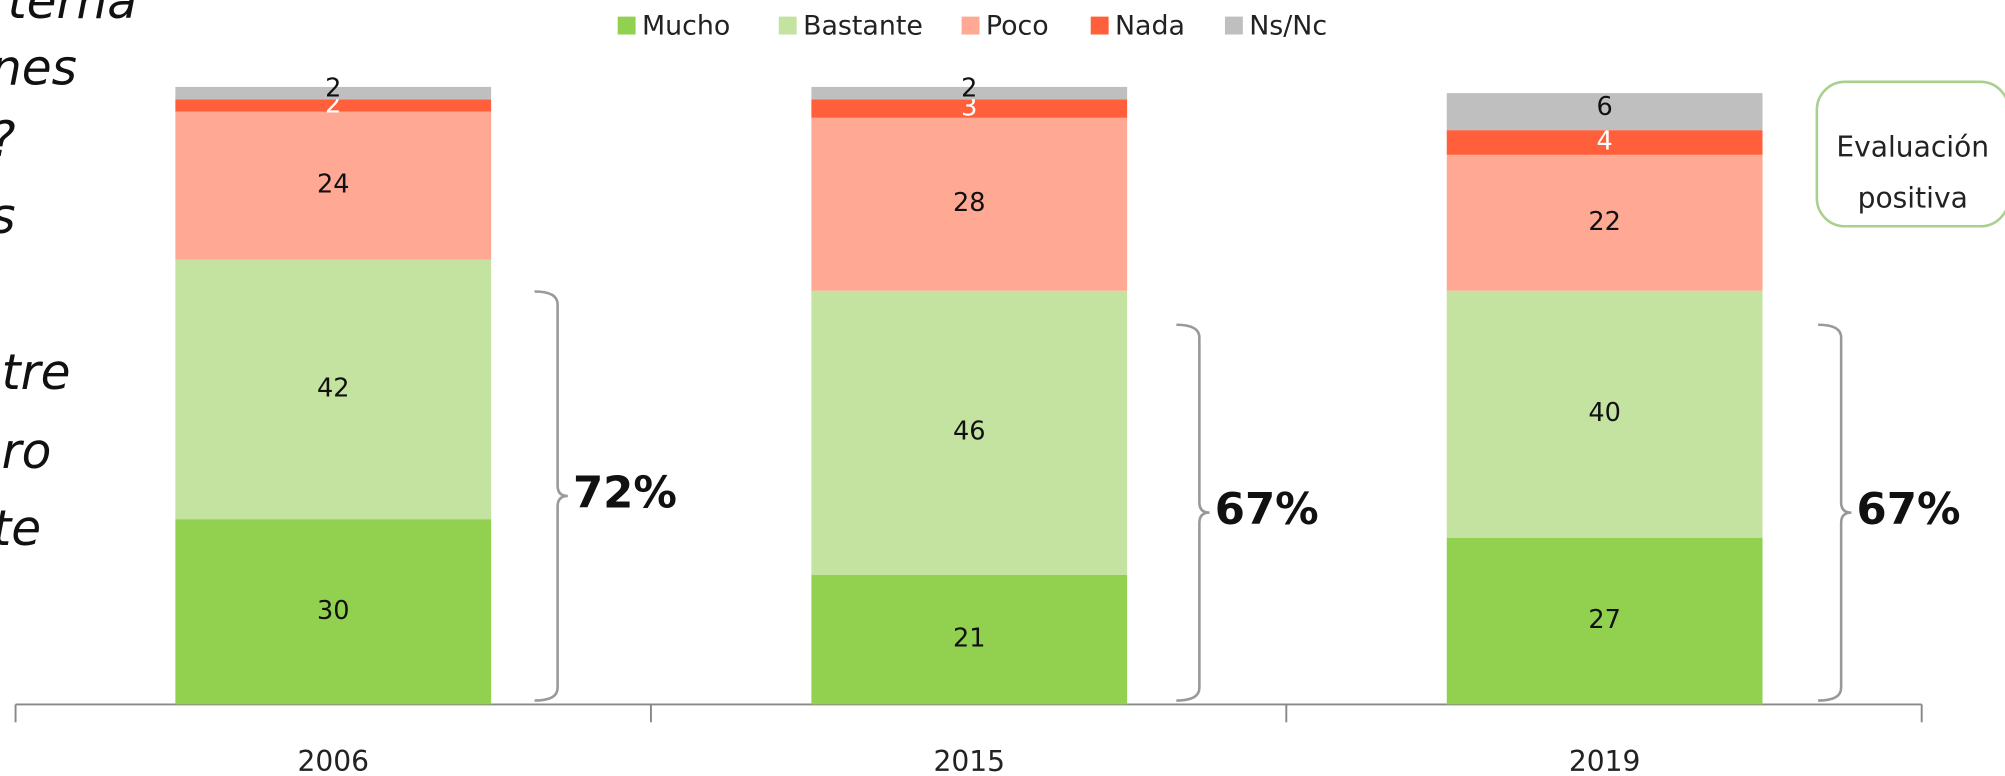 Image resolution: width=2005 pixels, height=776 pixels. I want to click on side-text: tre, so click(36, 373).